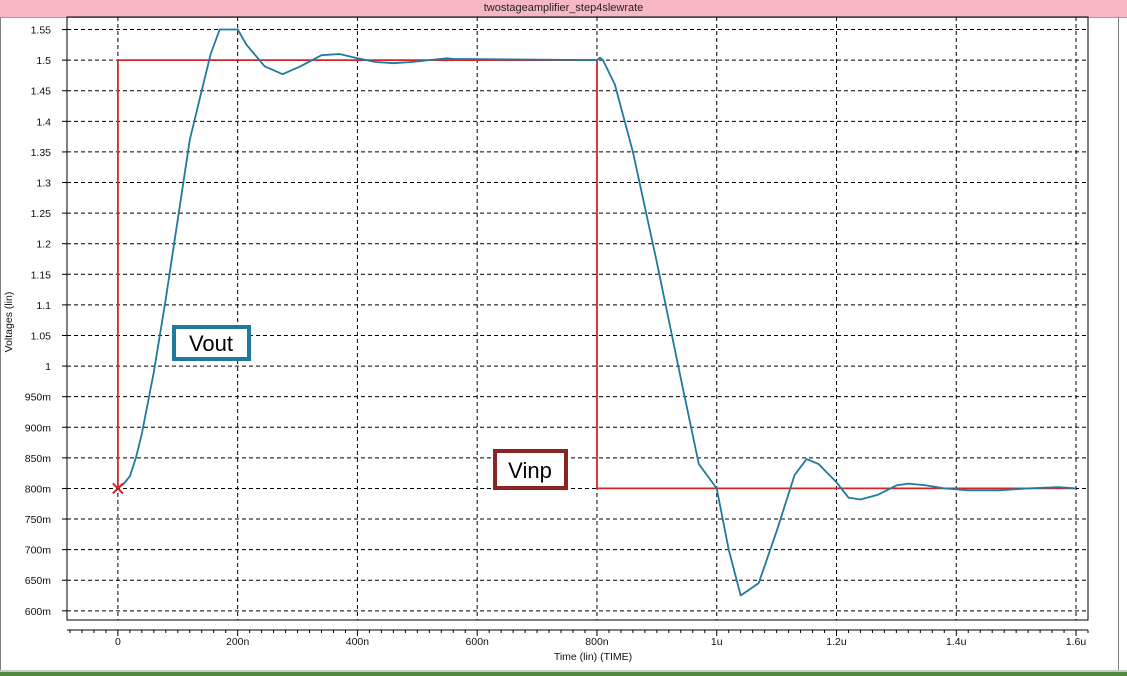 This screenshot has height=676, width=1127. I want to click on cursor-marker-stroke-b, so click(118, 488).